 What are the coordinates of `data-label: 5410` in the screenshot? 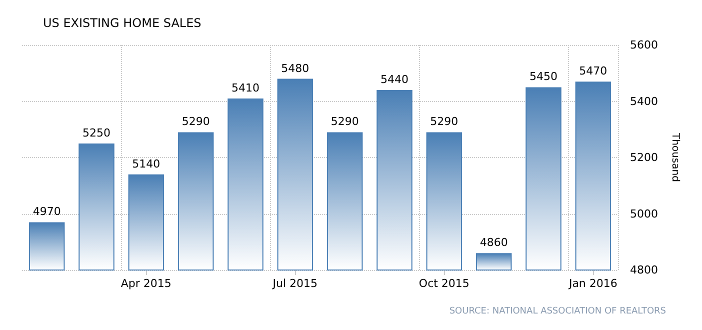 It's located at (246, 87).